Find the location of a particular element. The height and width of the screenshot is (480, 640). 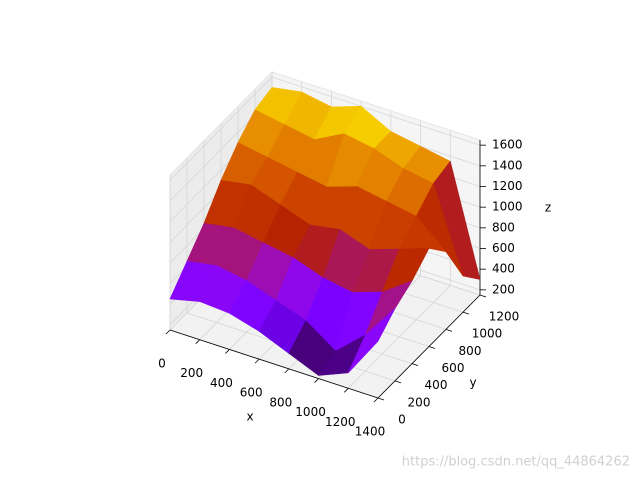

x-tick-label: 800 is located at coordinates (280, 402).